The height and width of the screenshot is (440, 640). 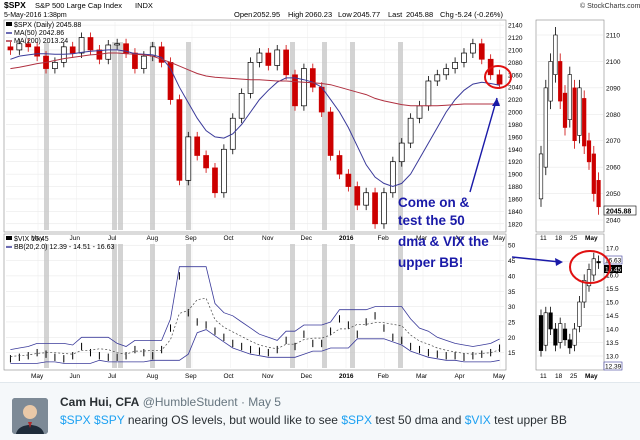 I want to click on annotation-line-1: Come on &, so click(x=434, y=202).